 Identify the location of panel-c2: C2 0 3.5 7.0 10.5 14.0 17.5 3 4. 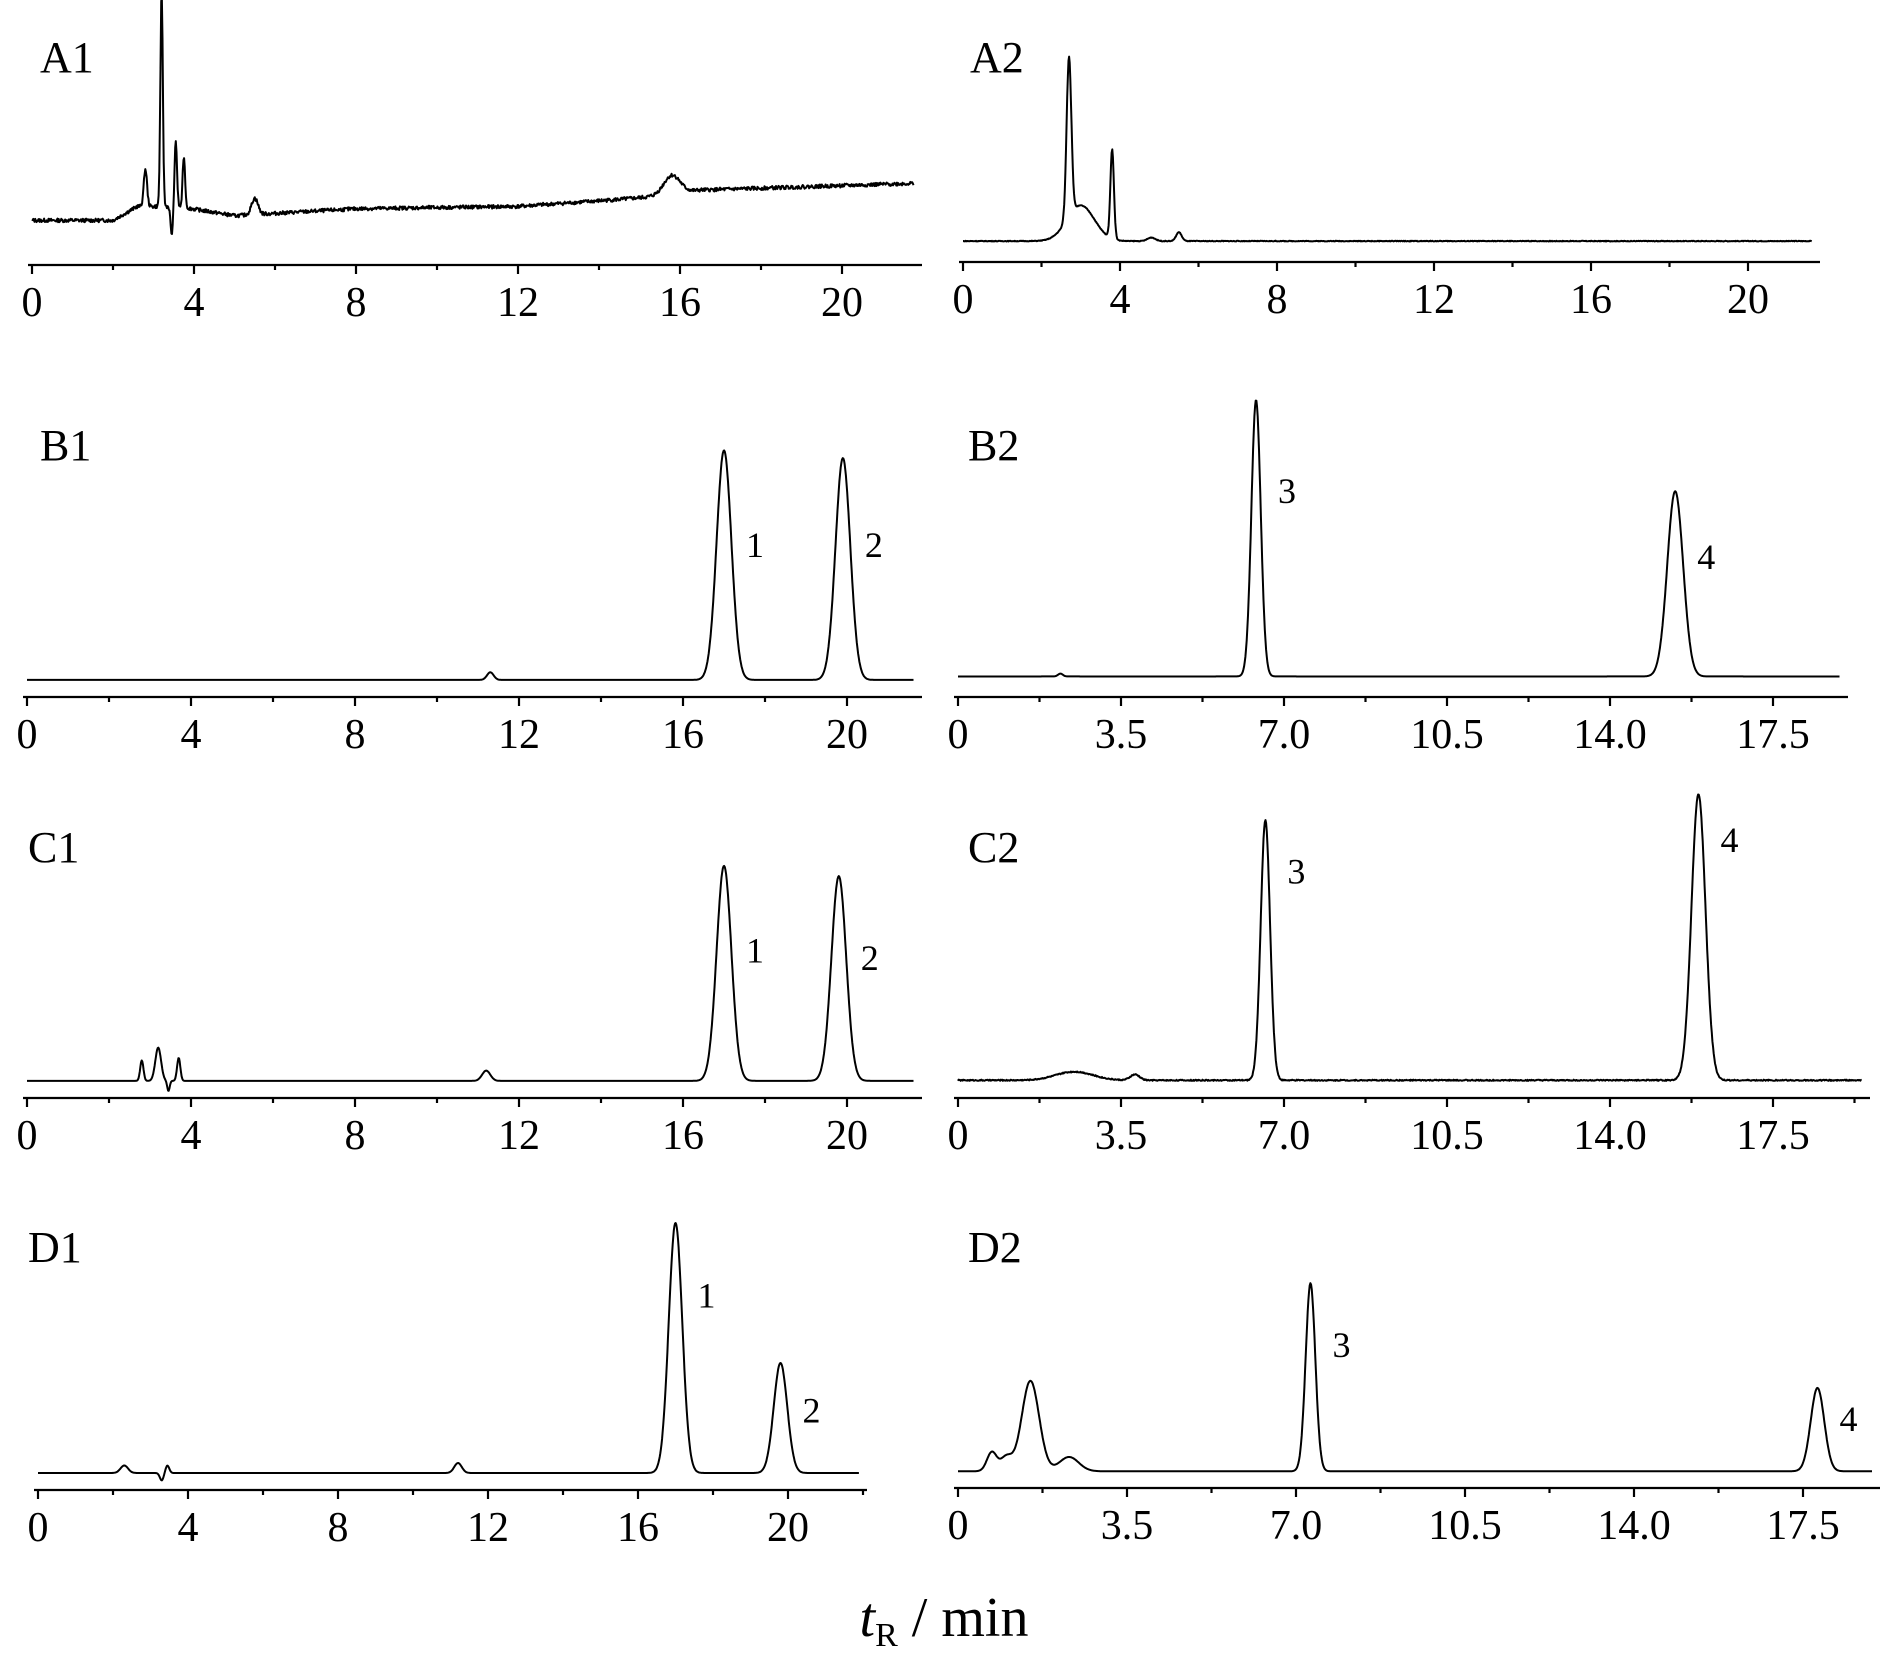
(1409, 976).